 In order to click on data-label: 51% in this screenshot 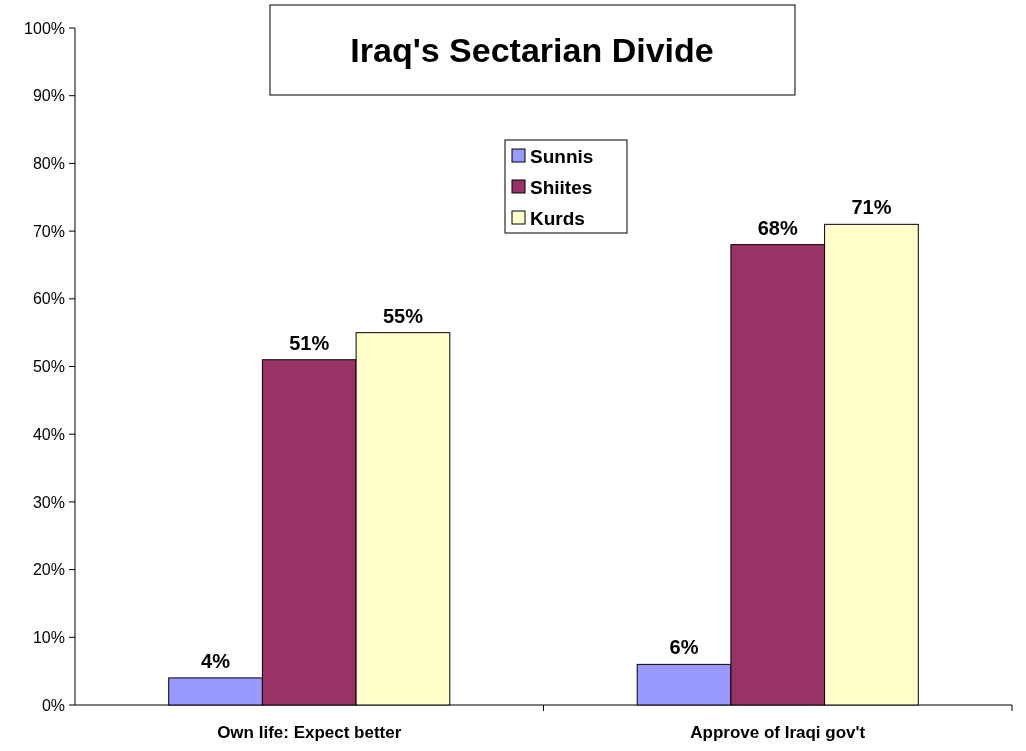, I will do `click(309, 342)`.